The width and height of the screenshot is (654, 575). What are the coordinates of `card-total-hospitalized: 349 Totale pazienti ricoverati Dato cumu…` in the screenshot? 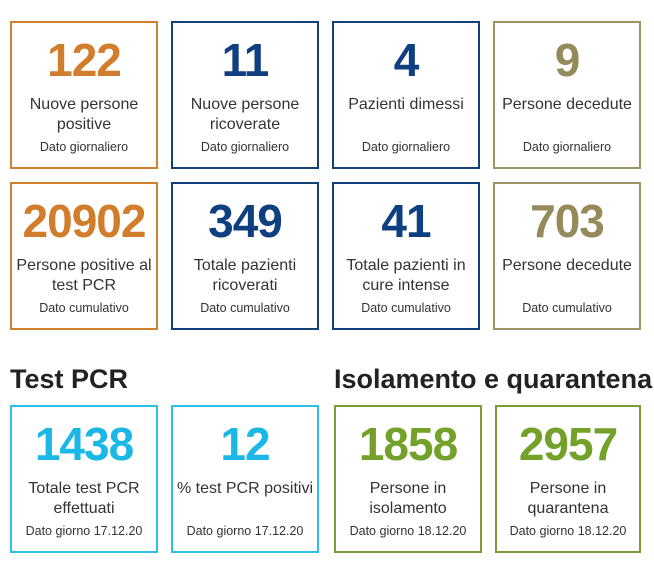 It's located at (245, 256).